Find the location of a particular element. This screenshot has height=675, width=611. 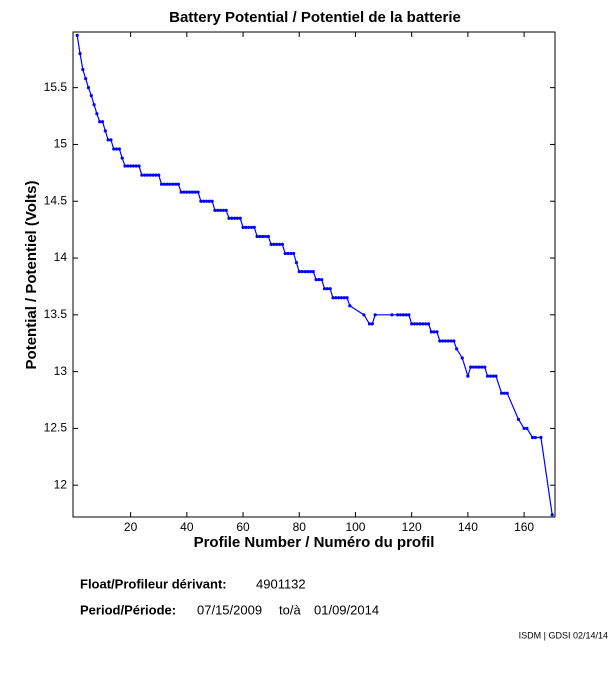

x-axis-label: Profile Number / Numéro du profil is located at coordinates (314, 542).